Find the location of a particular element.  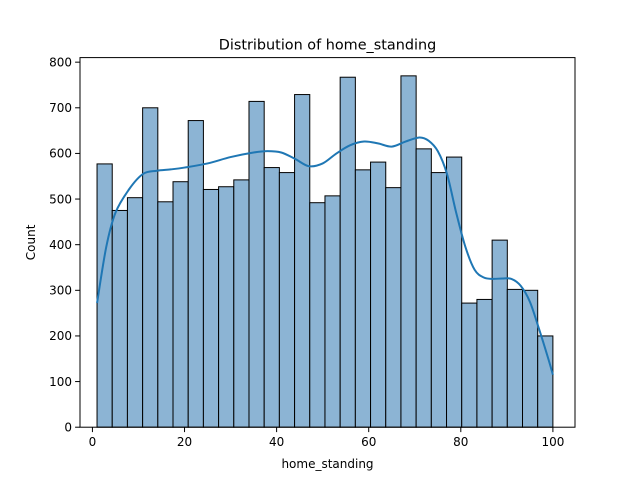

y-tick-label: 700 is located at coordinates (60, 108).